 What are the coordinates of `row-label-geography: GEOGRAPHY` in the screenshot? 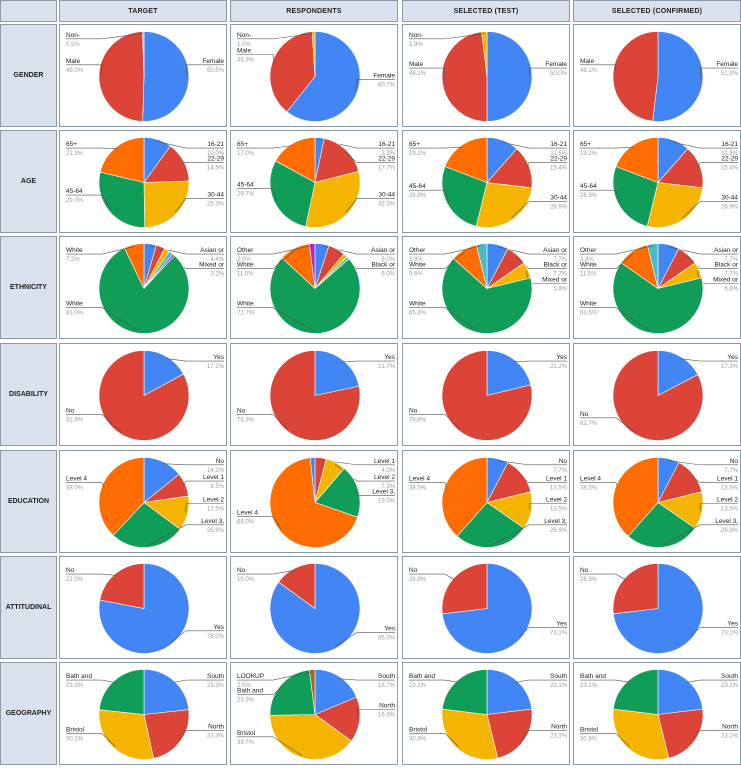 It's located at (28, 713).